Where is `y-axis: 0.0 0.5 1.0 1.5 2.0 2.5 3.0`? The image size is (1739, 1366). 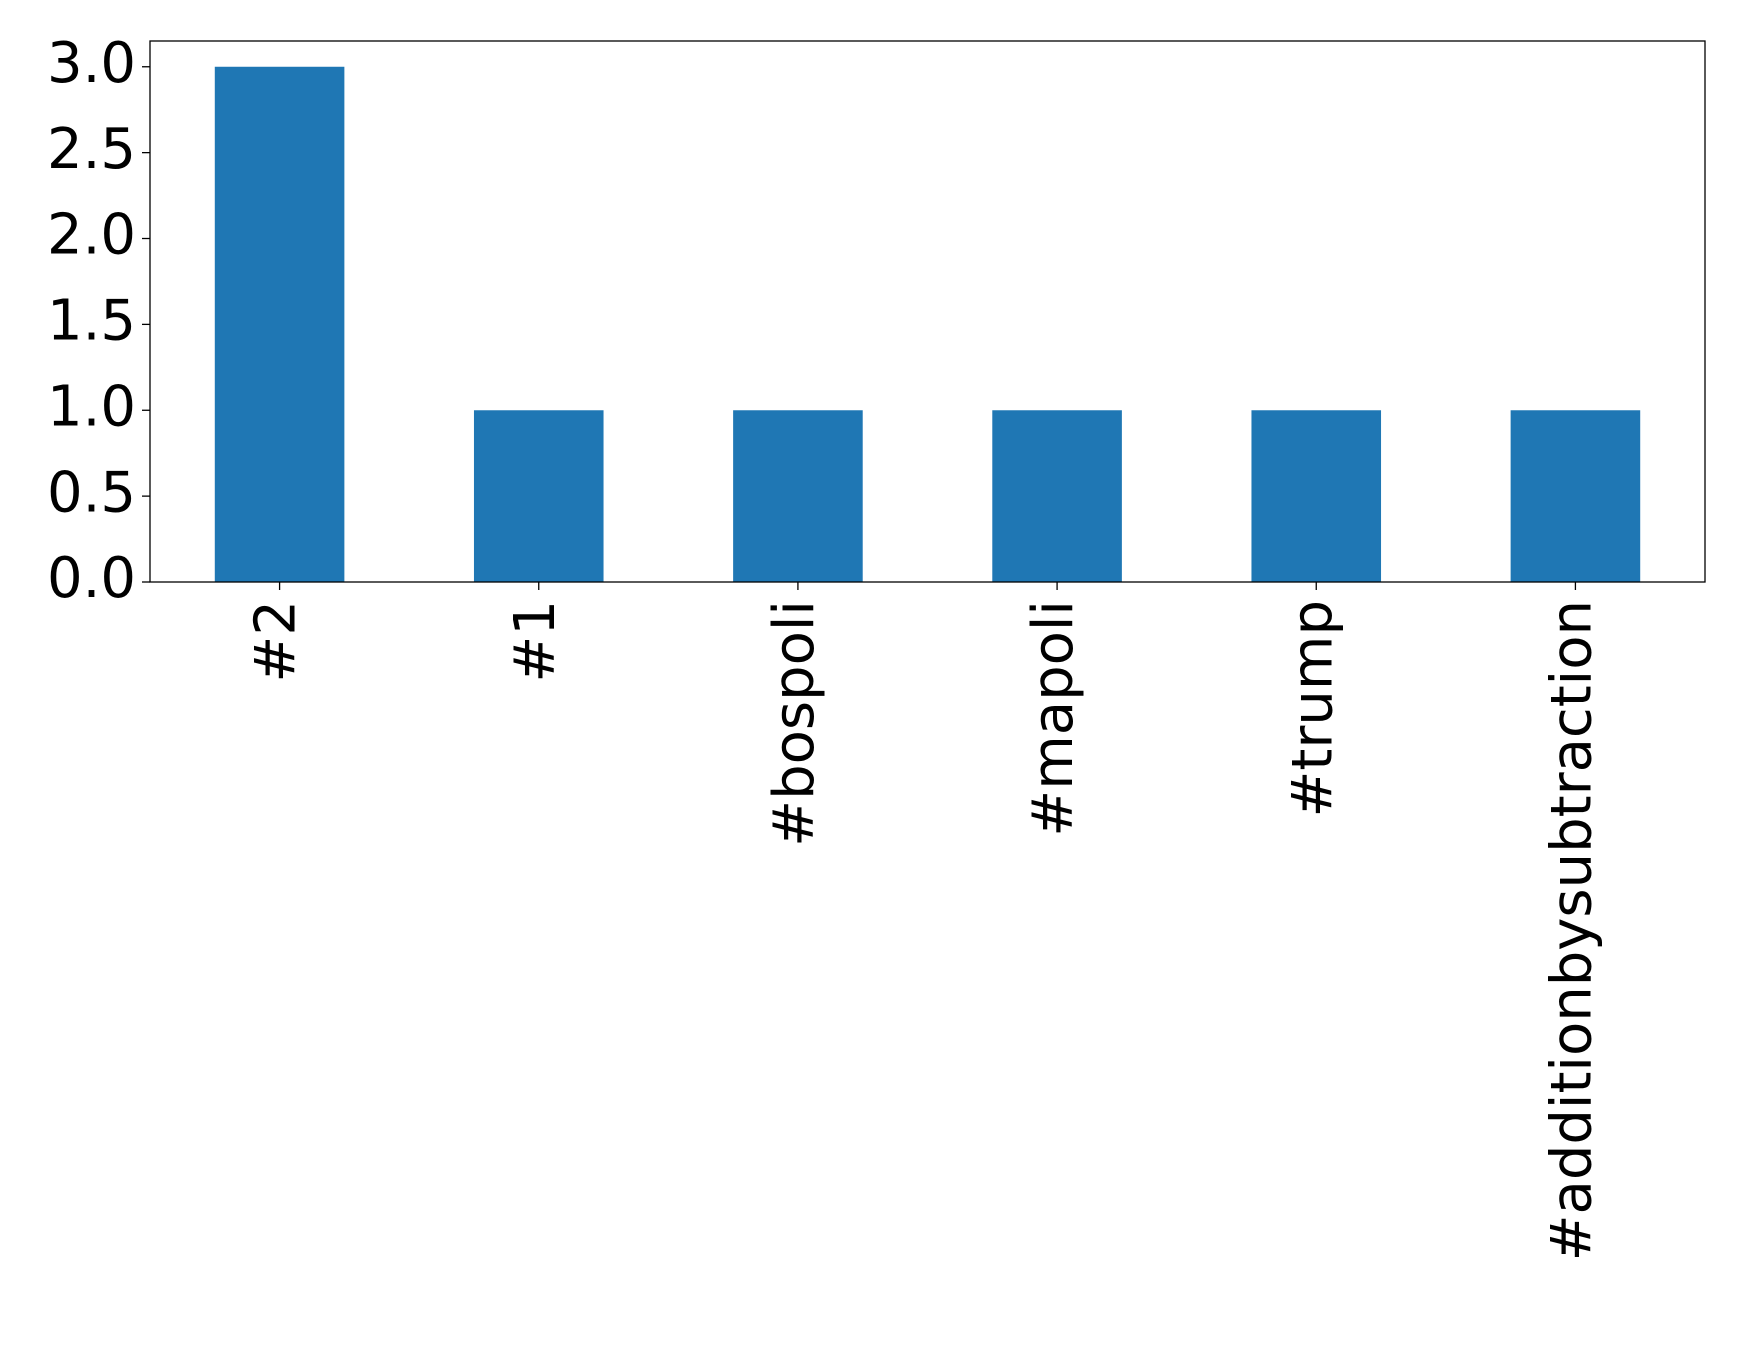 y-axis: 0.0 0.5 1.0 1.5 2.0 2.5 3.0 is located at coordinates (98, 321).